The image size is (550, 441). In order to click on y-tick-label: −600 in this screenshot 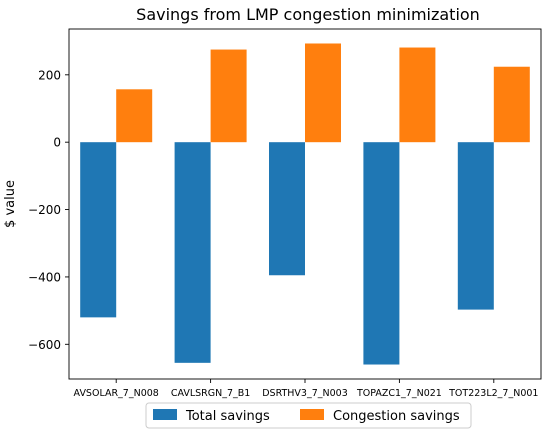, I will do `click(44, 345)`.